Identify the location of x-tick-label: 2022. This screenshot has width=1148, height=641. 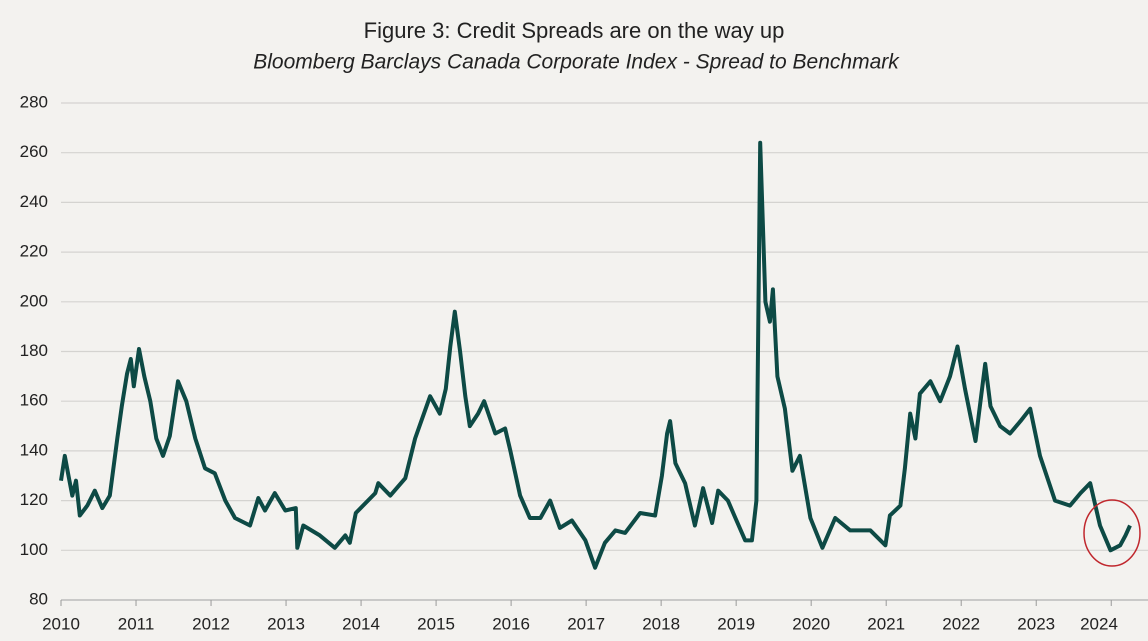
(961, 623).